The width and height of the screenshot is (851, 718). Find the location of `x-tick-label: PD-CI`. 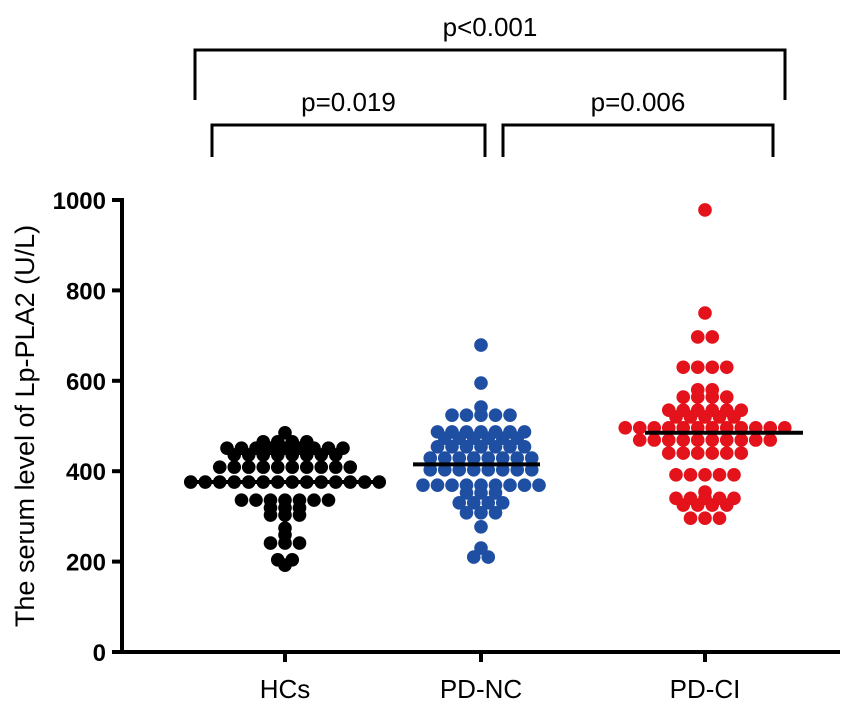

x-tick-label: PD-CI is located at coordinates (705, 689).